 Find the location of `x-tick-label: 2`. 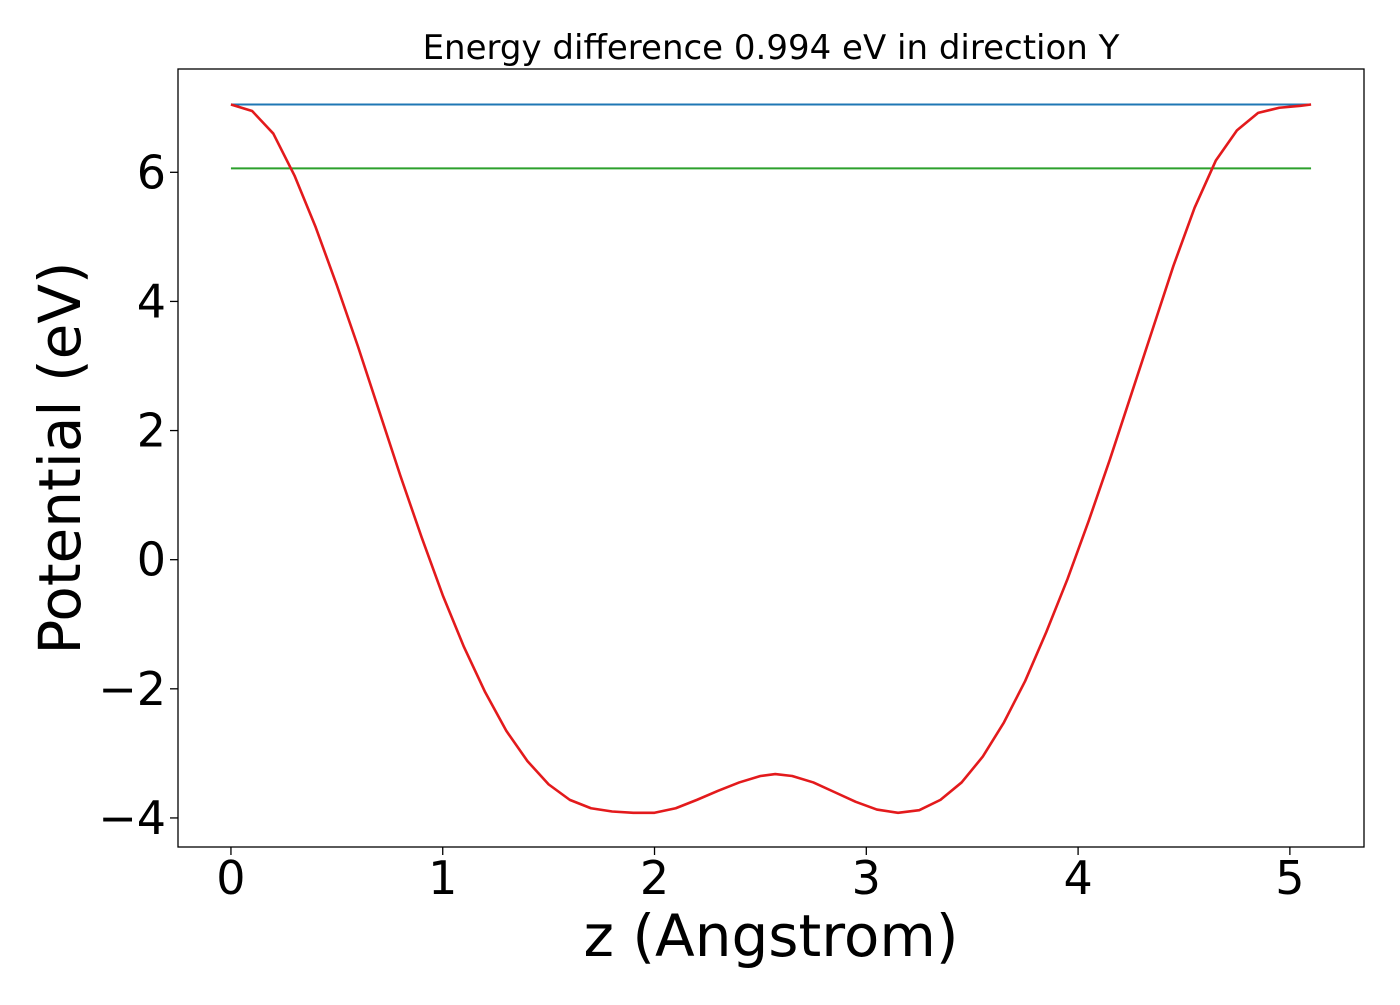

x-tick-label: 2 is located at coordinates (654, 878).